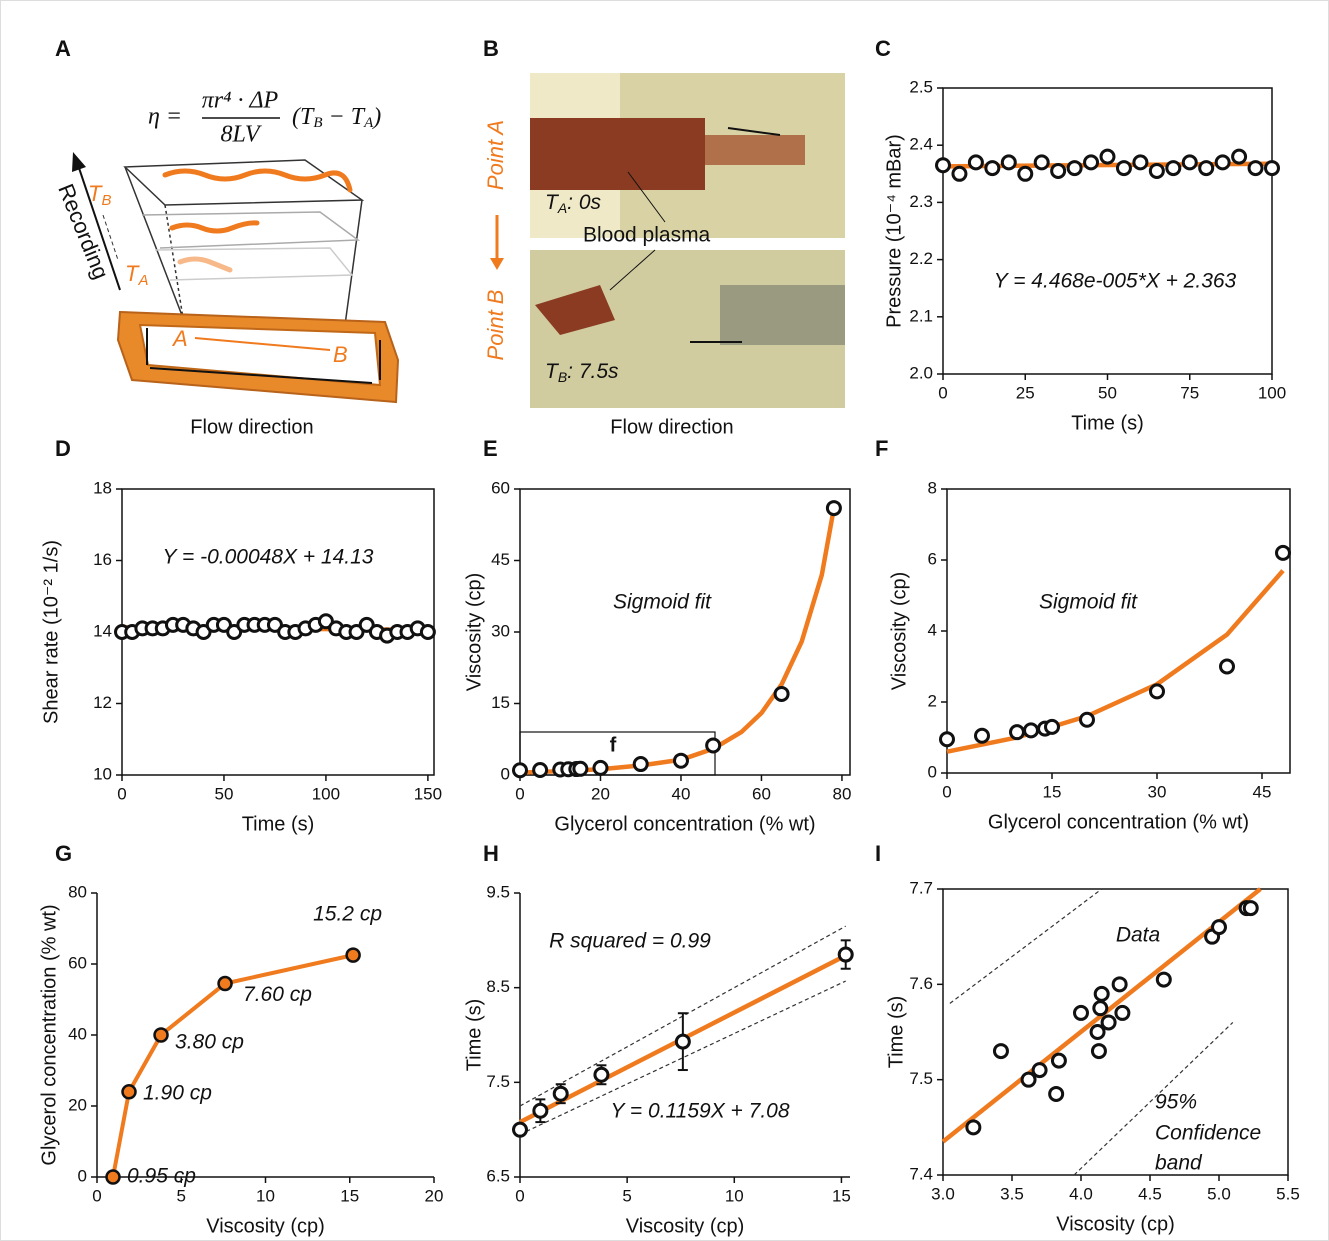  I want to click on y-tick-label: 7.4, so click(921, 1173).